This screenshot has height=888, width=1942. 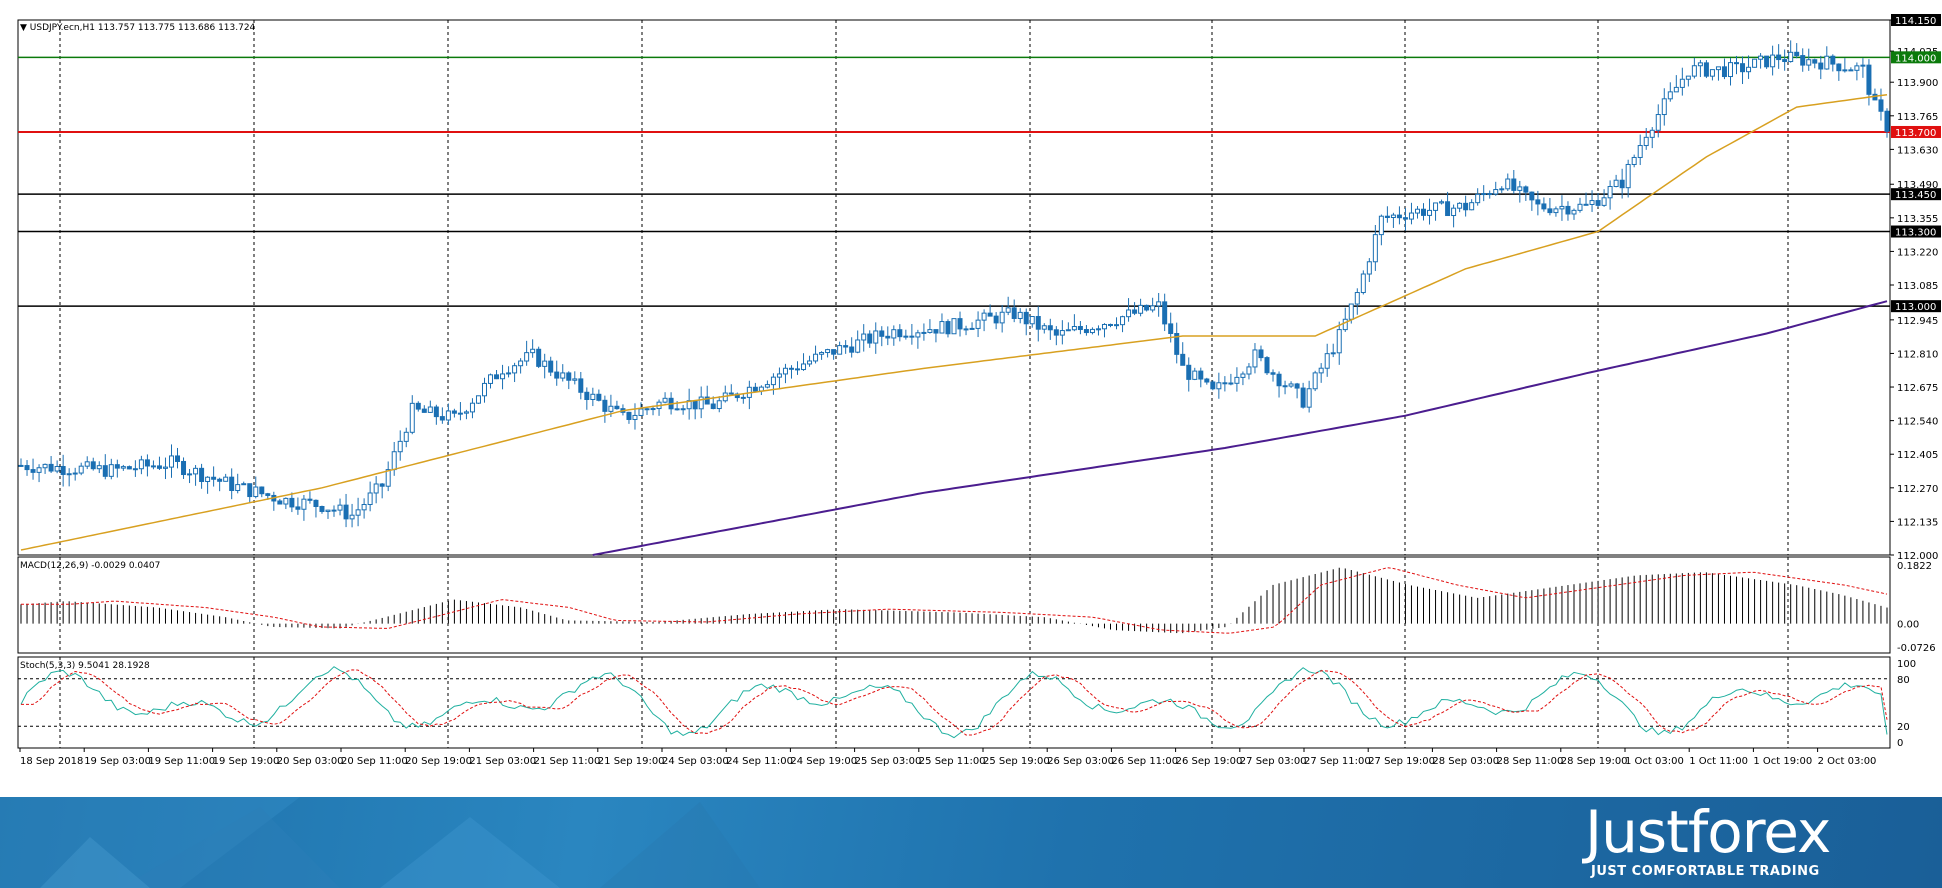 I want to click on price-tick-label: 113.355, so click(x=1917, y=219).